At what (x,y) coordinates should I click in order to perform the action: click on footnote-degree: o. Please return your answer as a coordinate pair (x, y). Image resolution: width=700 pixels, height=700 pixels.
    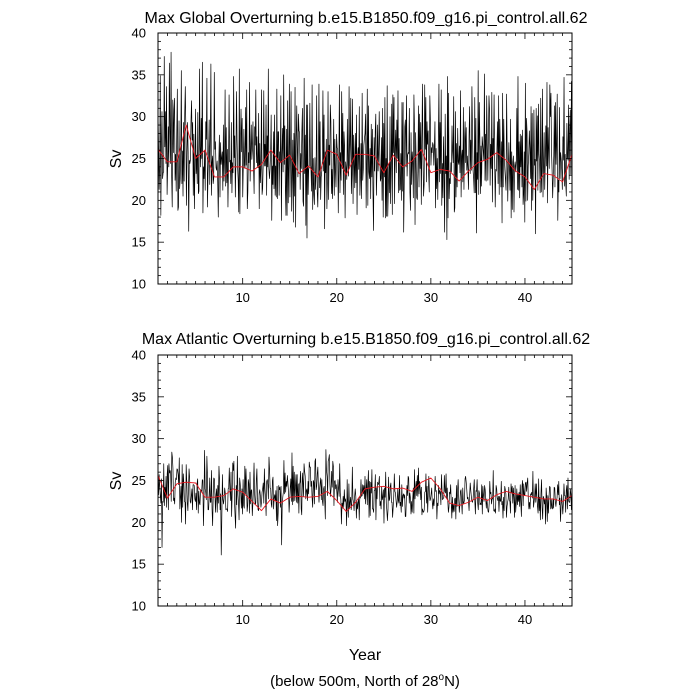
    Looking at the image, I should click on (442, 677).